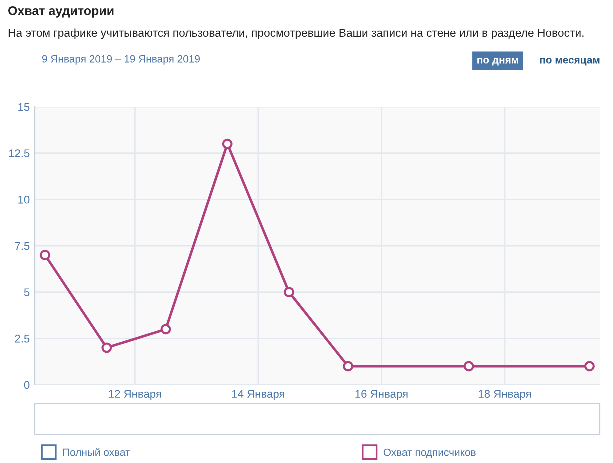  I want to click on x-tick-label: 12 Января, so click(135, 395).